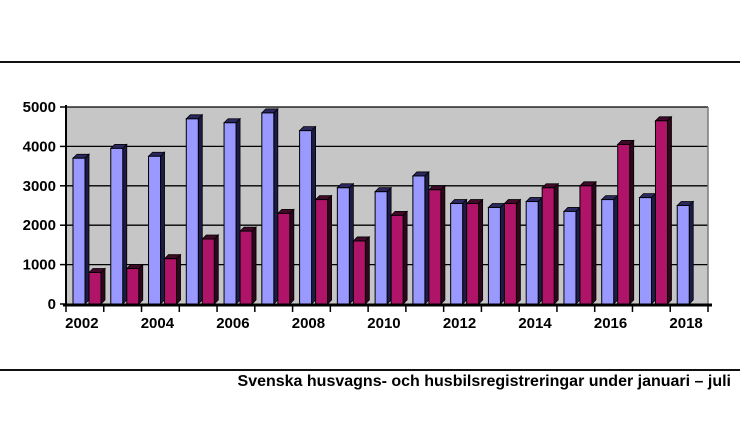 This screenshot has width=740, height=438. What do you see at coordinates (532, 253) in the screenshot?
I see `bar-husvagnar-2014` at bounding box center [532, 253].